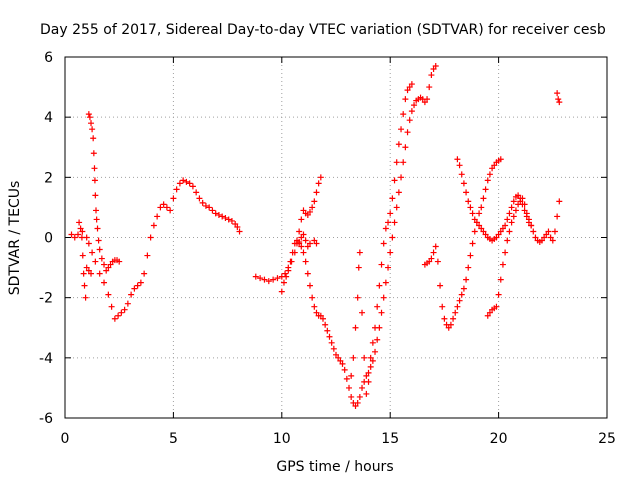 Image resolution: width=640 pixels, height=480 pixels. Describe the element at coordinates (308, 240) in the screenshot. I see `data-series` at that location.